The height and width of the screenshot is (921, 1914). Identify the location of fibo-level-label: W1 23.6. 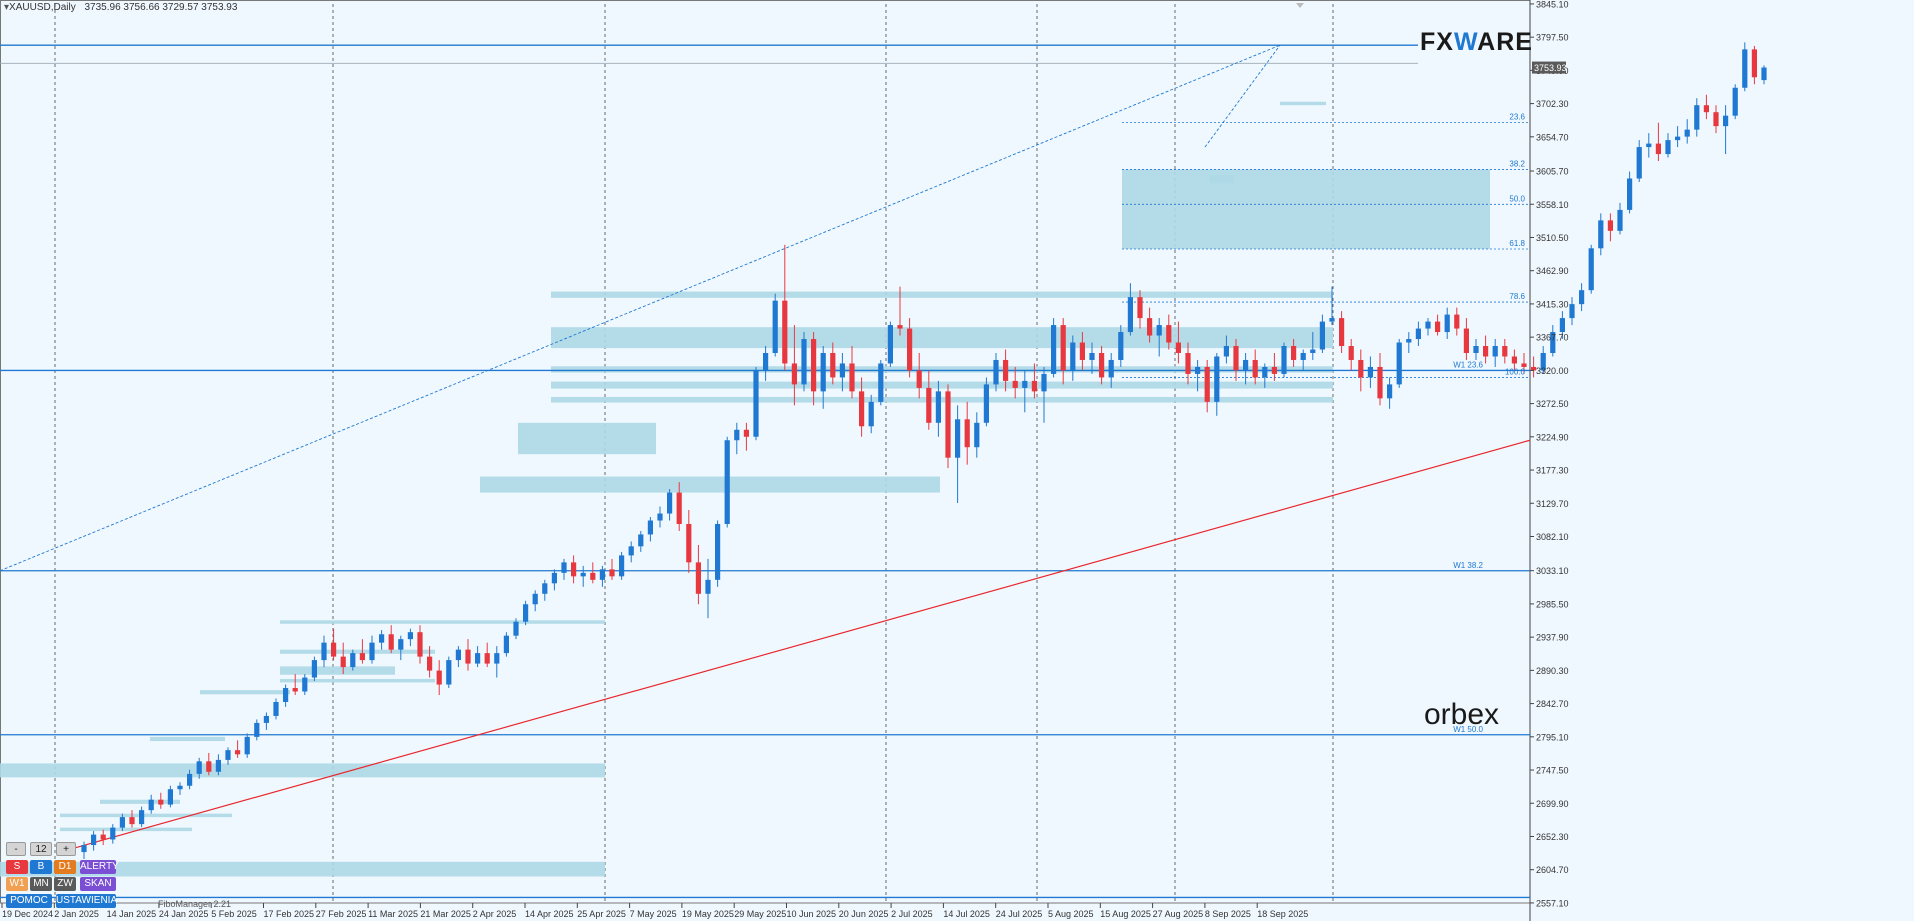
(1468, 364).